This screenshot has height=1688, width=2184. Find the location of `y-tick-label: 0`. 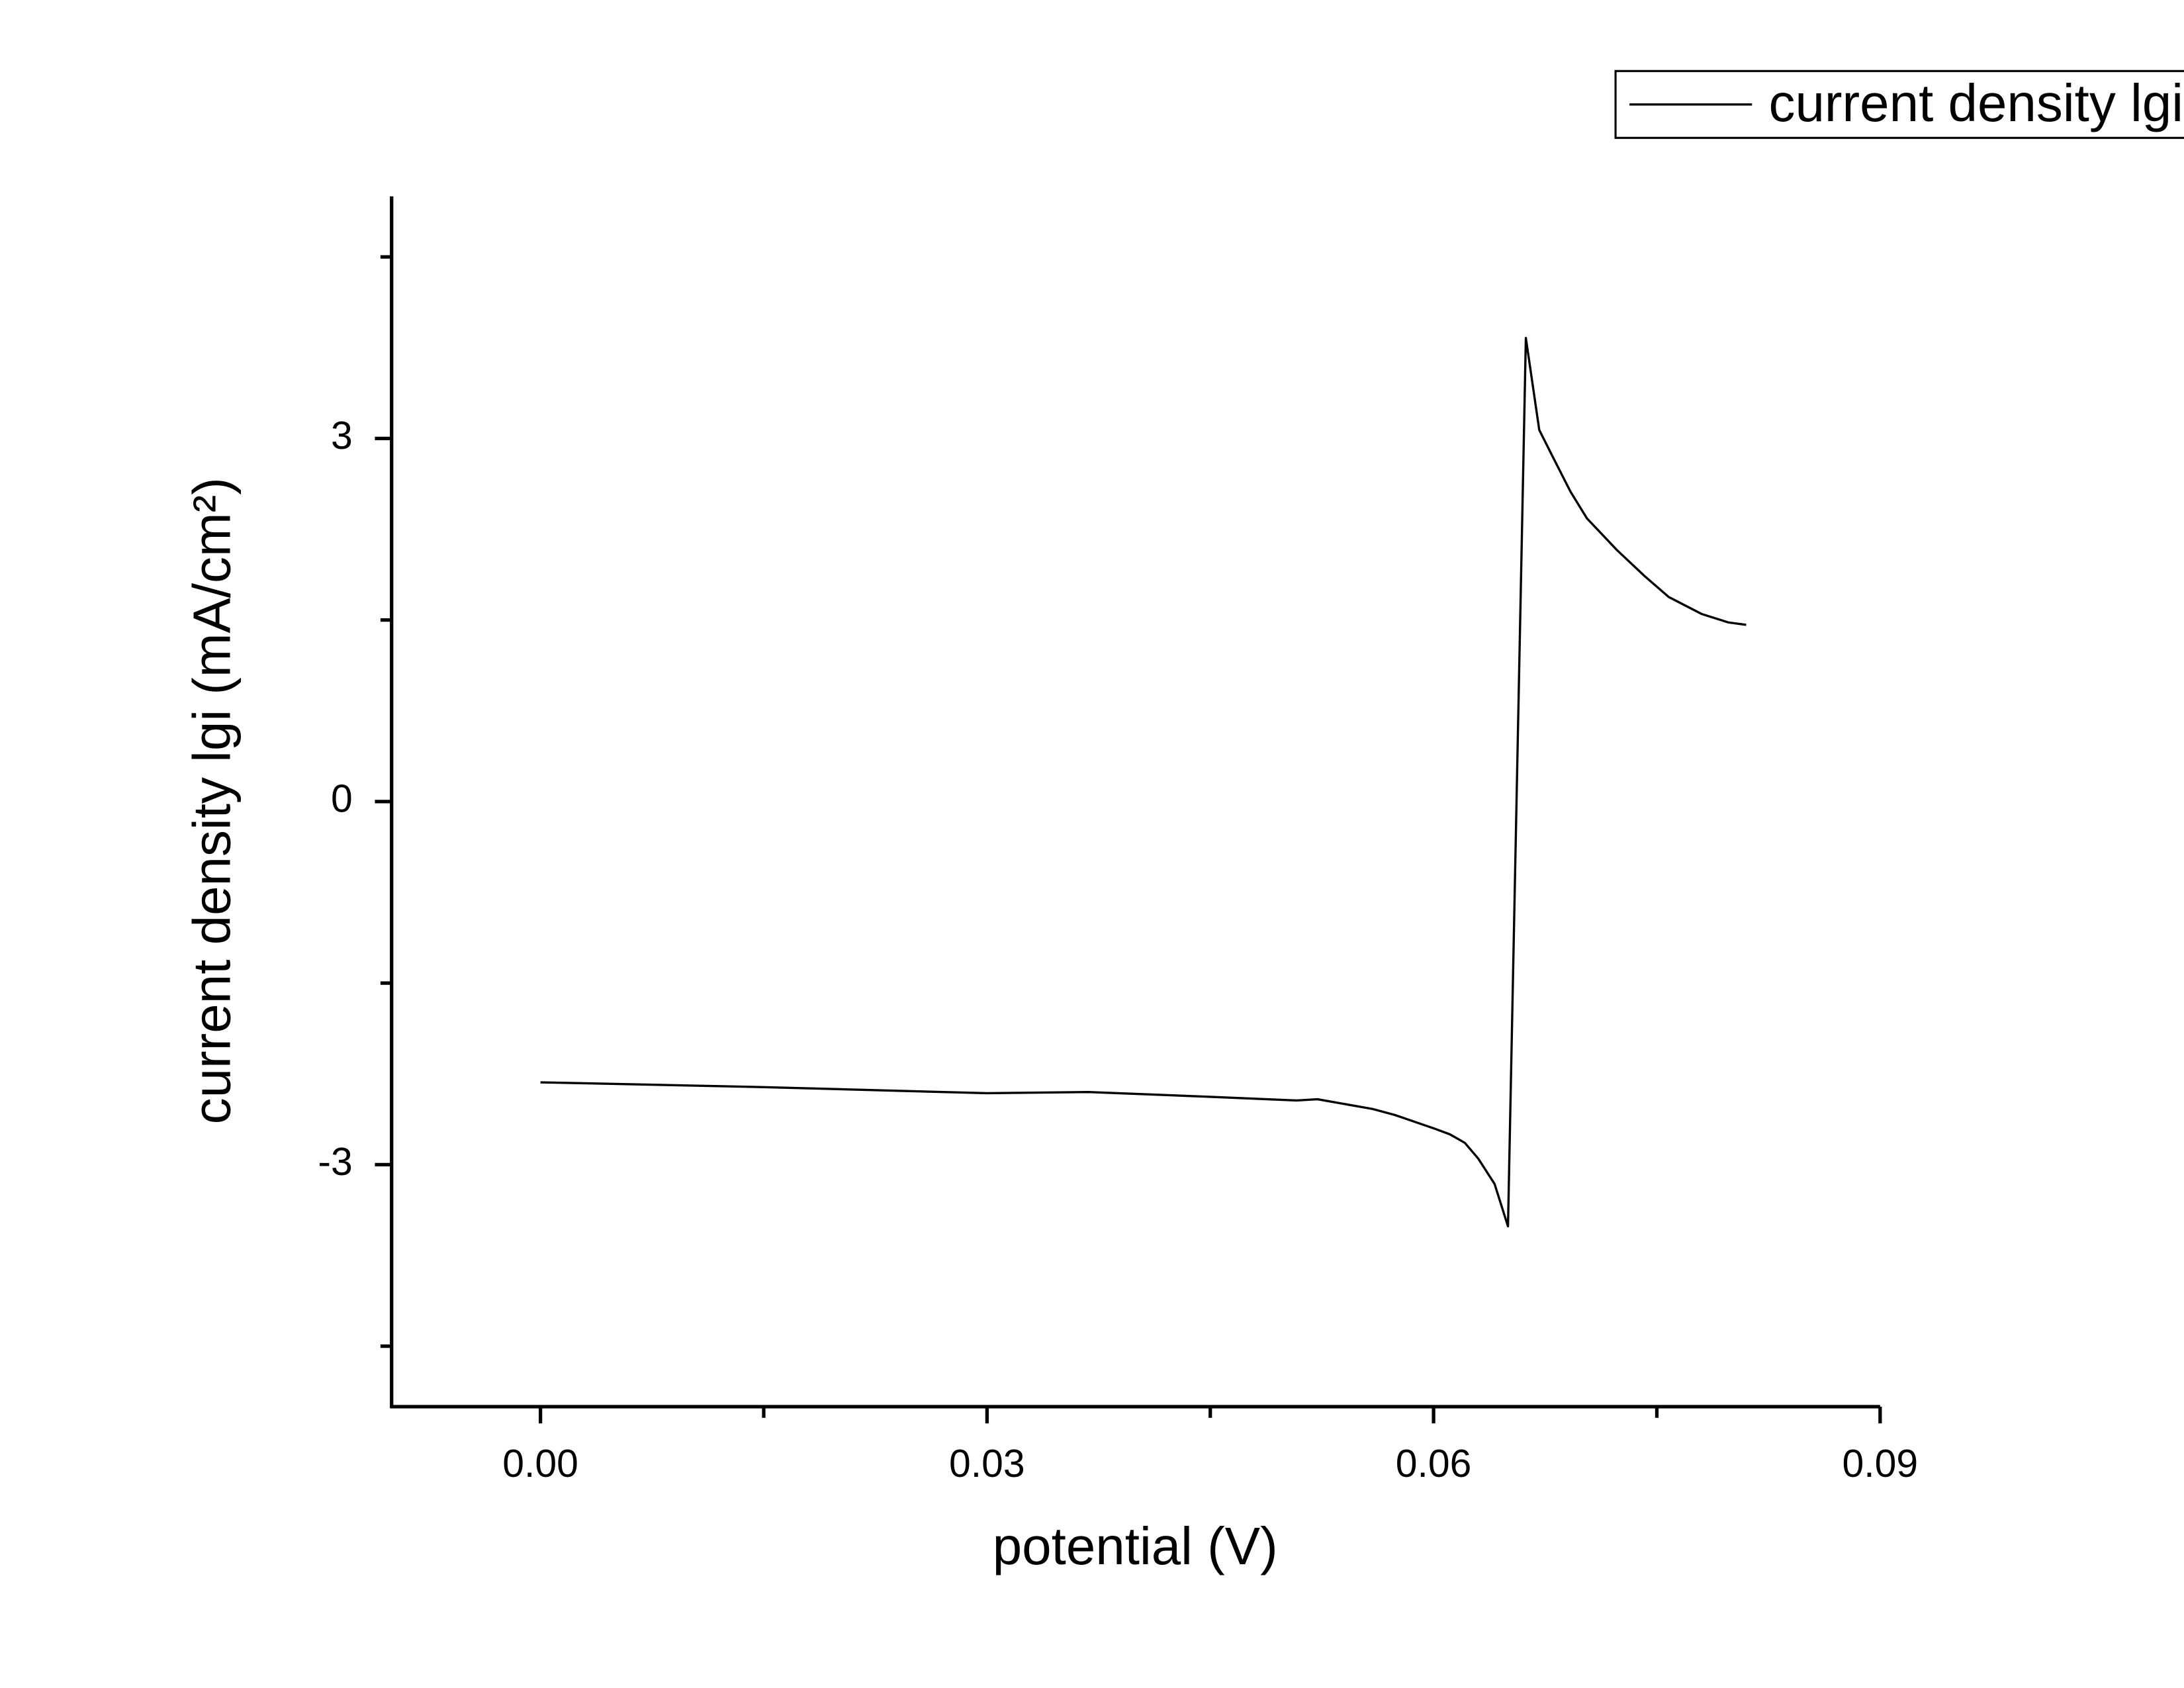

y-tick-label: 0 is located at coordinates (342, 798).